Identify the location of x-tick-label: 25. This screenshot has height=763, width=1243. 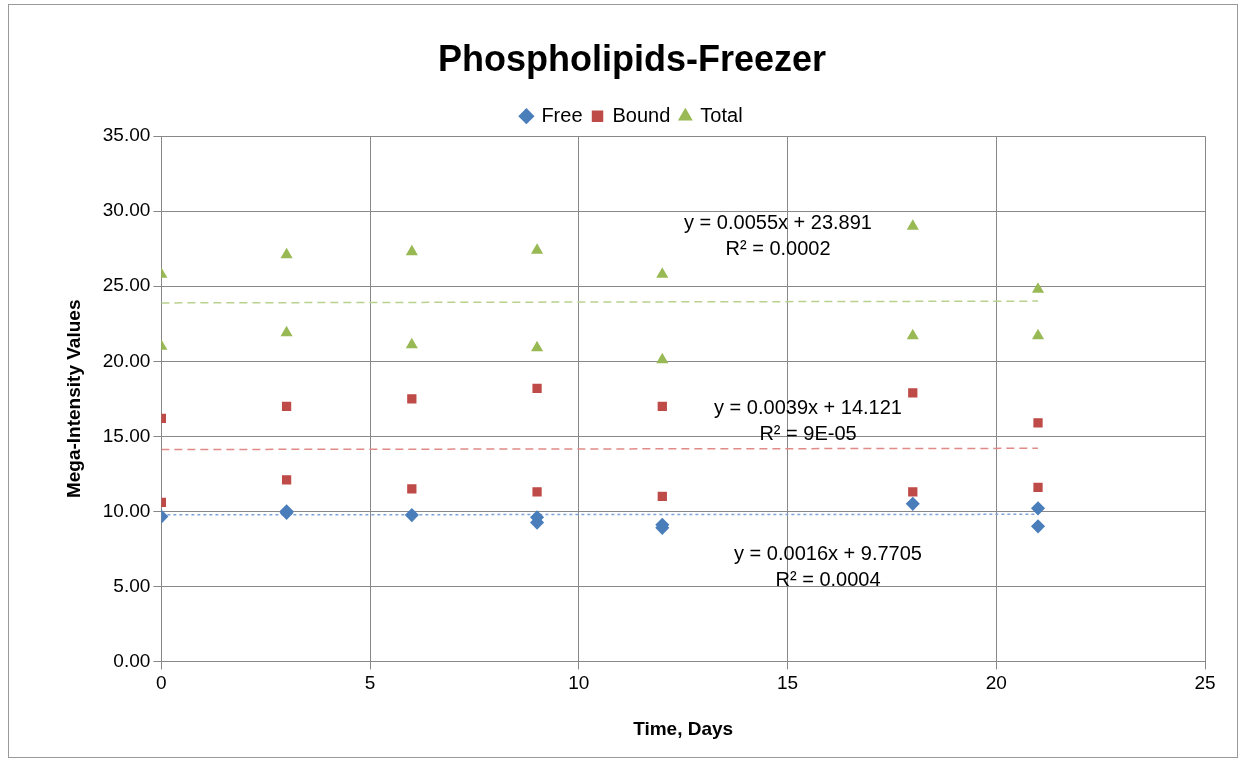
(1205, 683).